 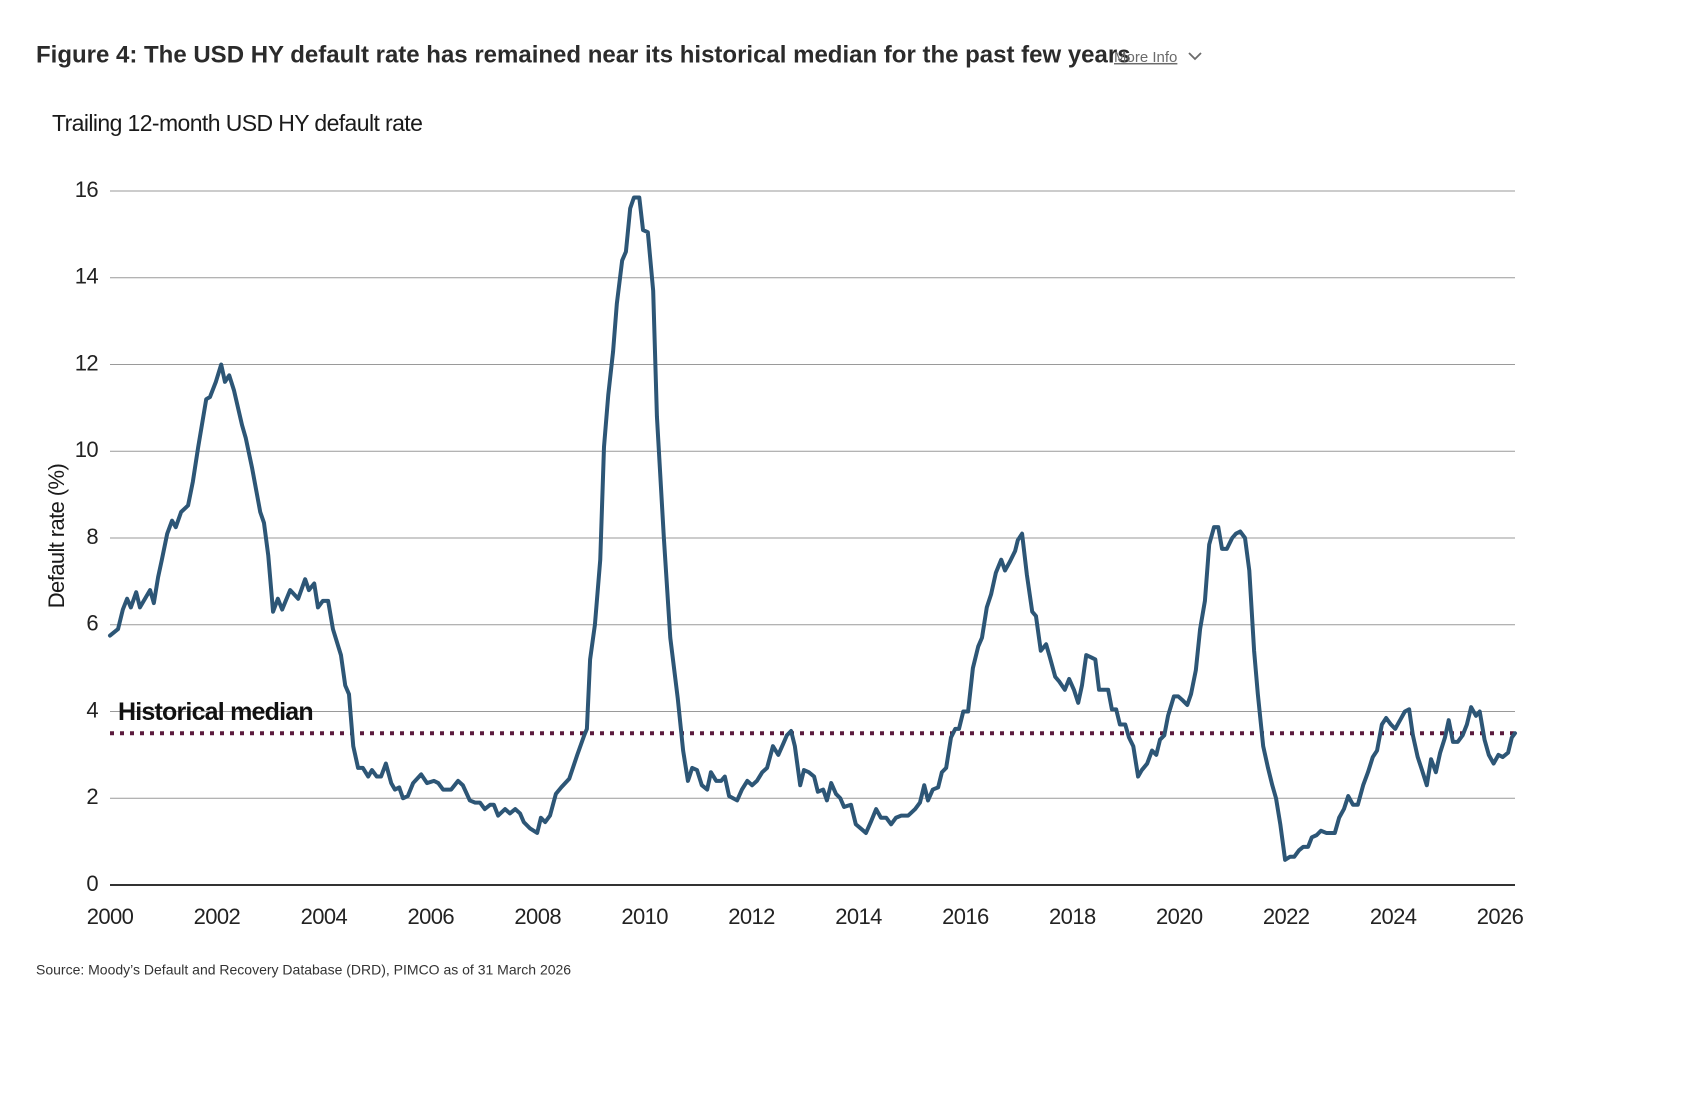 What do you see at coordinates (92, 709) in the screenshot?
I see `y-tick-label: 4` at bounding box center [92, 709].